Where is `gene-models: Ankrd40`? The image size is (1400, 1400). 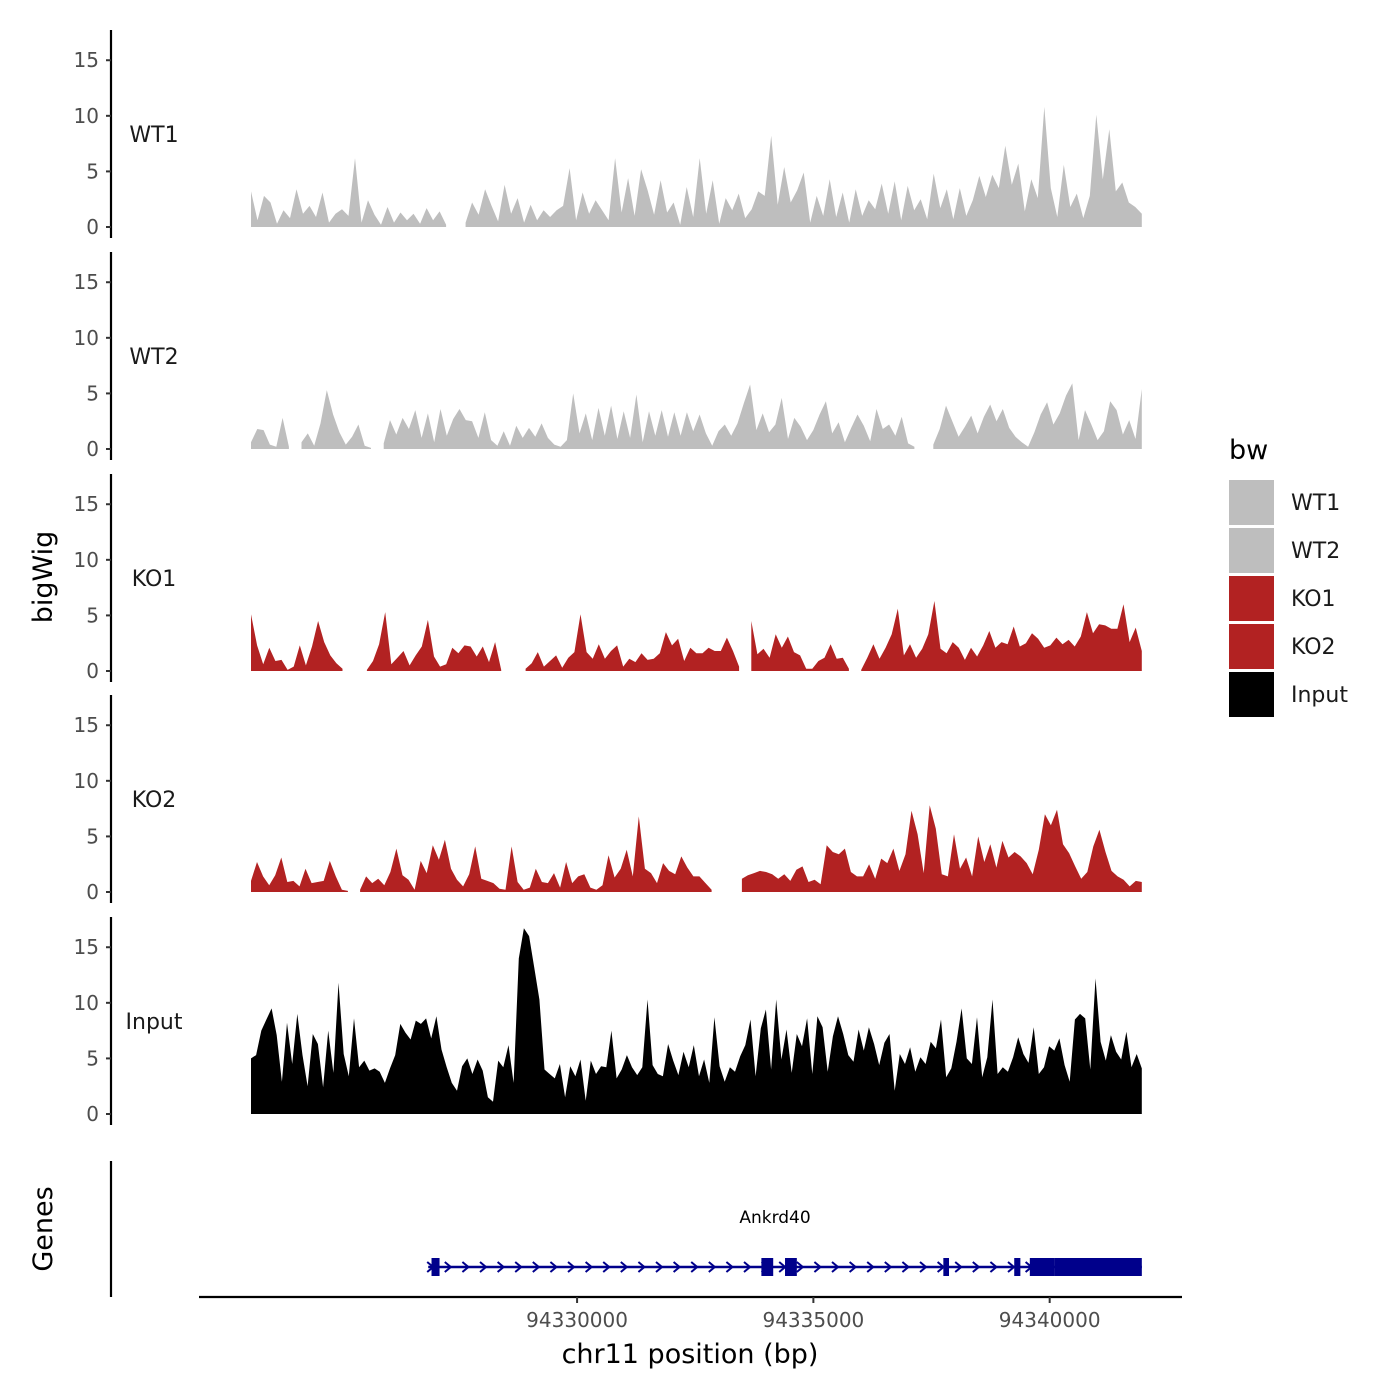 gene-models: Ankrd40 is located at coordinates (784, 1242).